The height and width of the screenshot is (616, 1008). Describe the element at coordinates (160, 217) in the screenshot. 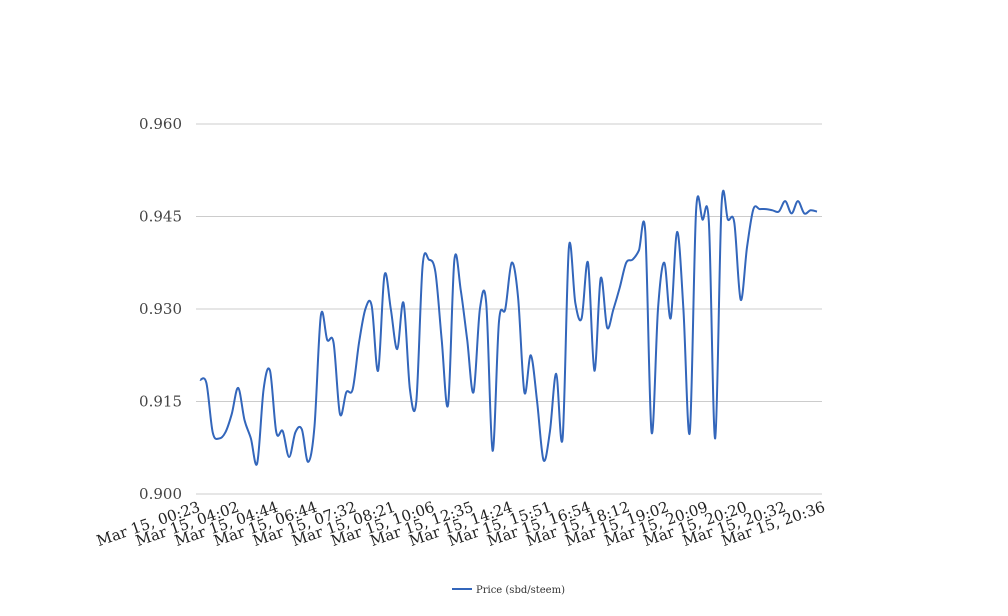

I see `y-tick-label: 0.945` at that location.